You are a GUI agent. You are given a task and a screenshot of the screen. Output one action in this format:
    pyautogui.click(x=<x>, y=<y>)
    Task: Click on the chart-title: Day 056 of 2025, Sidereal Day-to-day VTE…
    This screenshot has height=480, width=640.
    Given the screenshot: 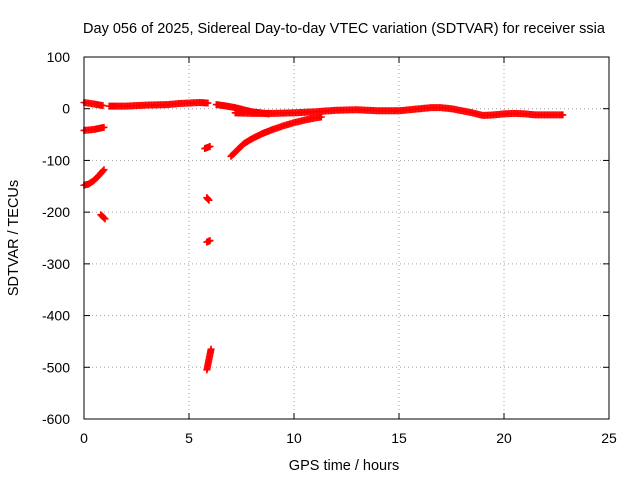 What is the action you would take?
    pyautogui.click(x=344, y=29)
    